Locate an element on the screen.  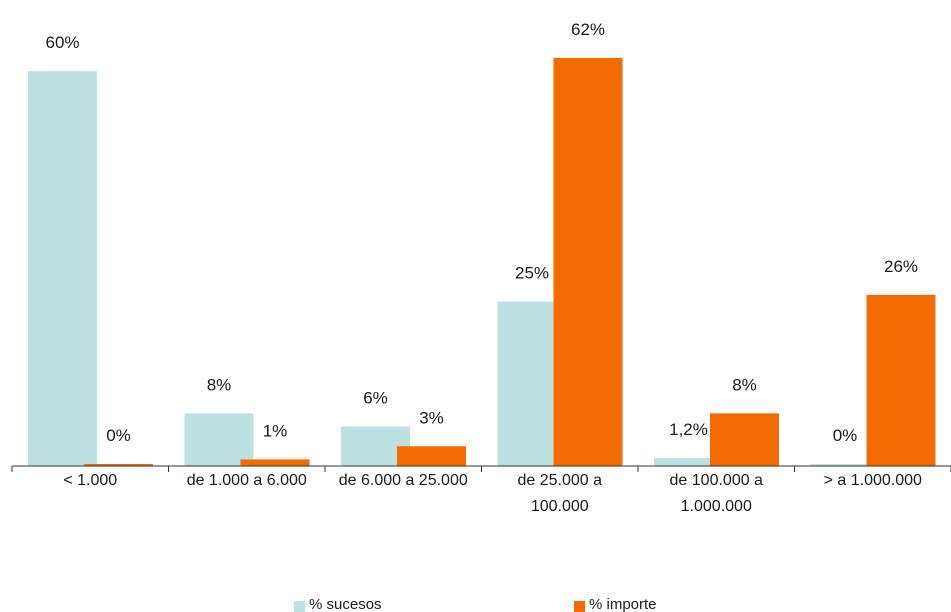
category-label-2: de 6.000 a 25.000 is located at coordinates (403, 480).